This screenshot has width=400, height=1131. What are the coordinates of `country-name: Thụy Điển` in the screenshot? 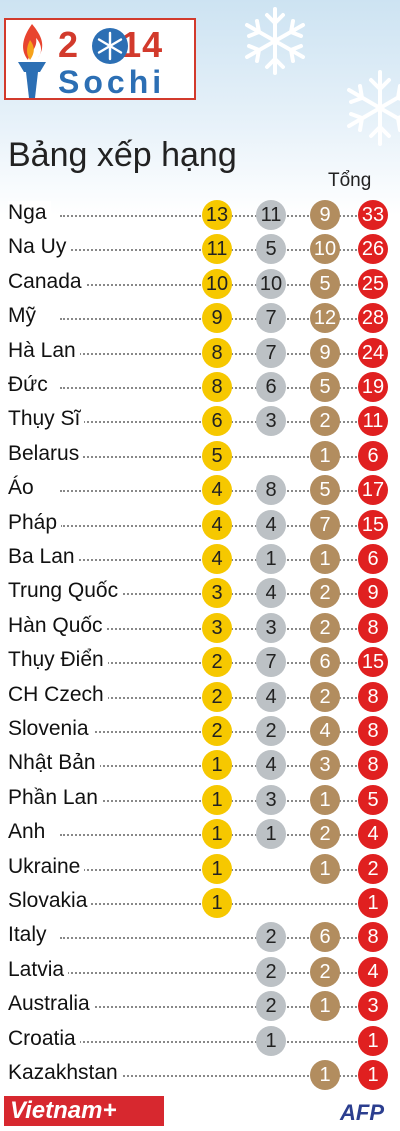 It's located at (58, 660).